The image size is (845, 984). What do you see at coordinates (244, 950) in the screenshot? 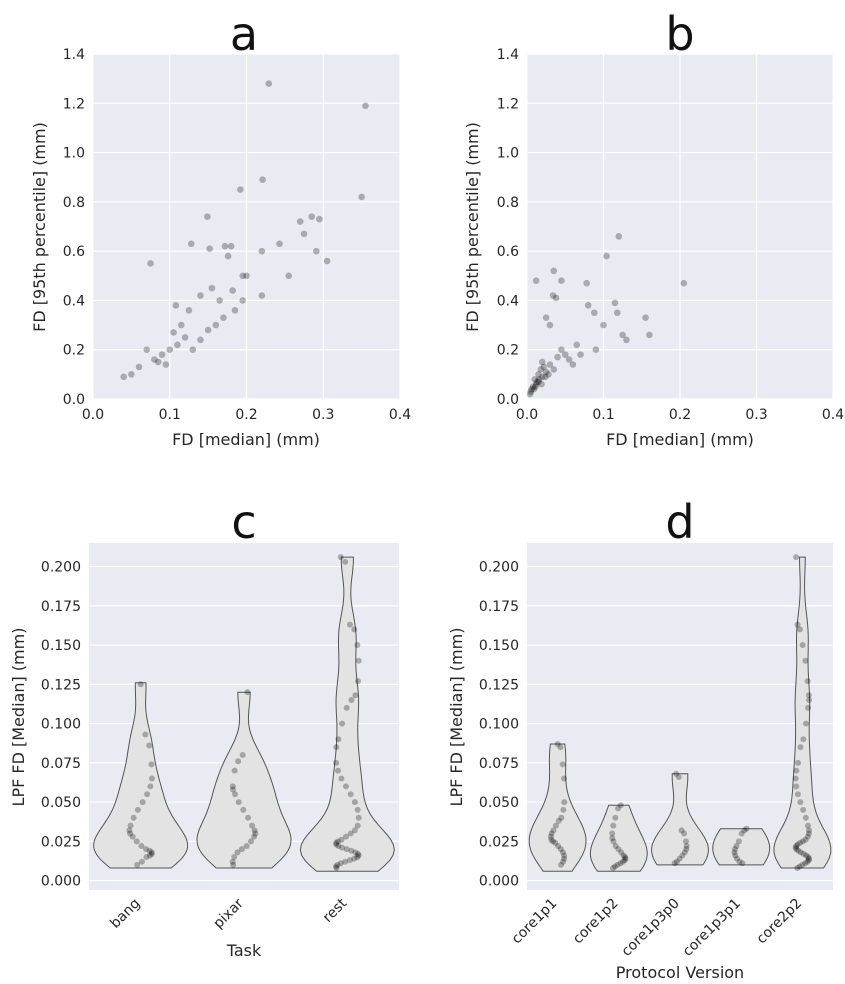
I see `panel-c-x-label: Task` at bounding box center [244, 950].